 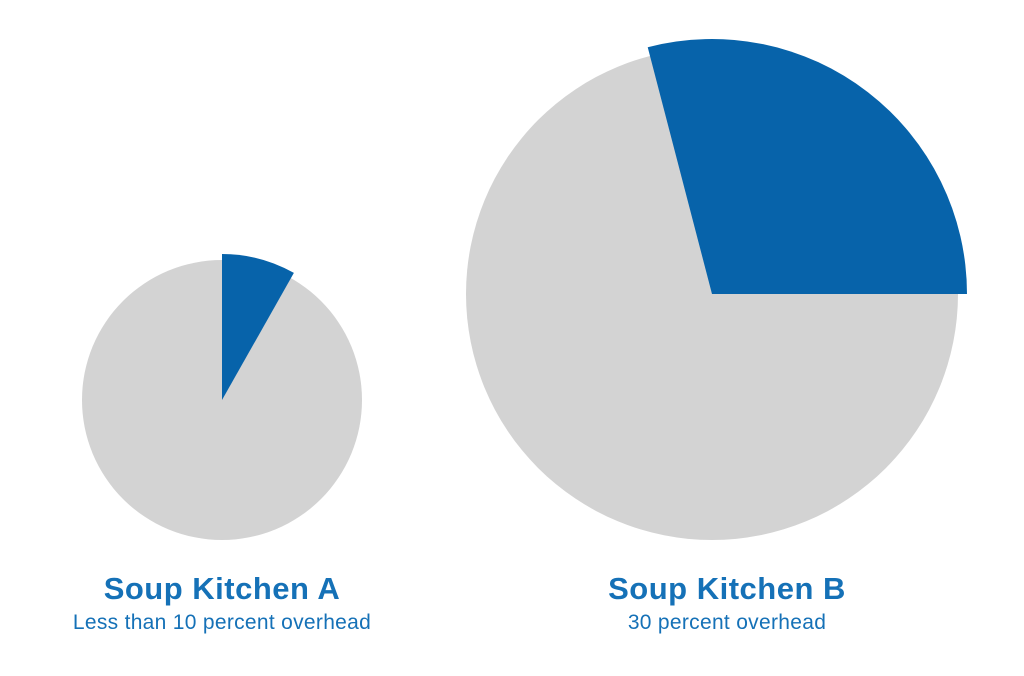 What do you see at coordinates (222, 588) in the screenshot?
I see `pie-a-title: Soup Kitchen A` at bounding box center [222, 588].